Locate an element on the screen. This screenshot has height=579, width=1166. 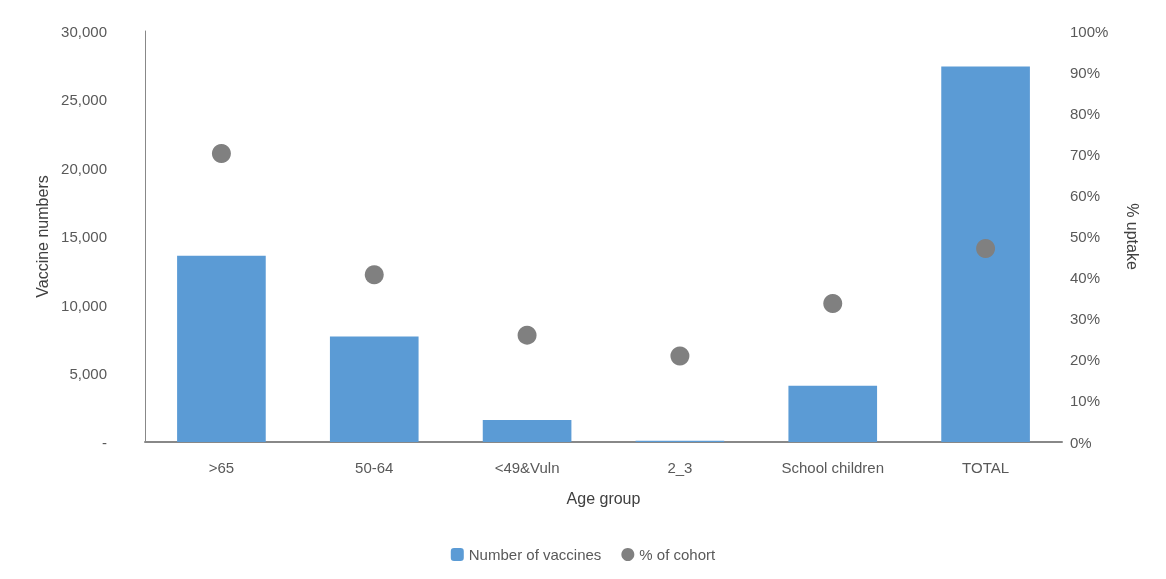
y2-tick-label: 70% is located at coordinates (1085, 154).